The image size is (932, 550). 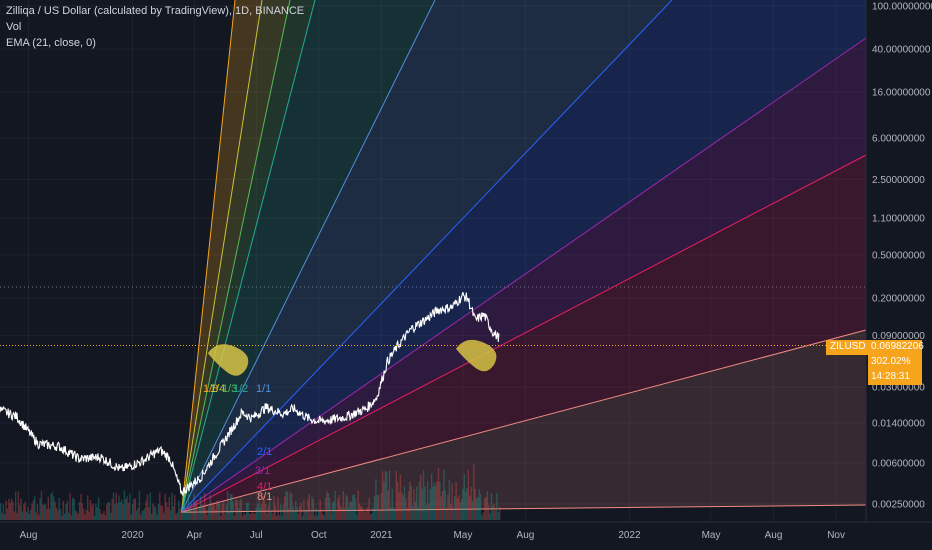 What do you see at coordinates (51, 43) in the screenshot?
I see `ema-legend: EMA (21, close, 0)` at bounding box center [51, 43].